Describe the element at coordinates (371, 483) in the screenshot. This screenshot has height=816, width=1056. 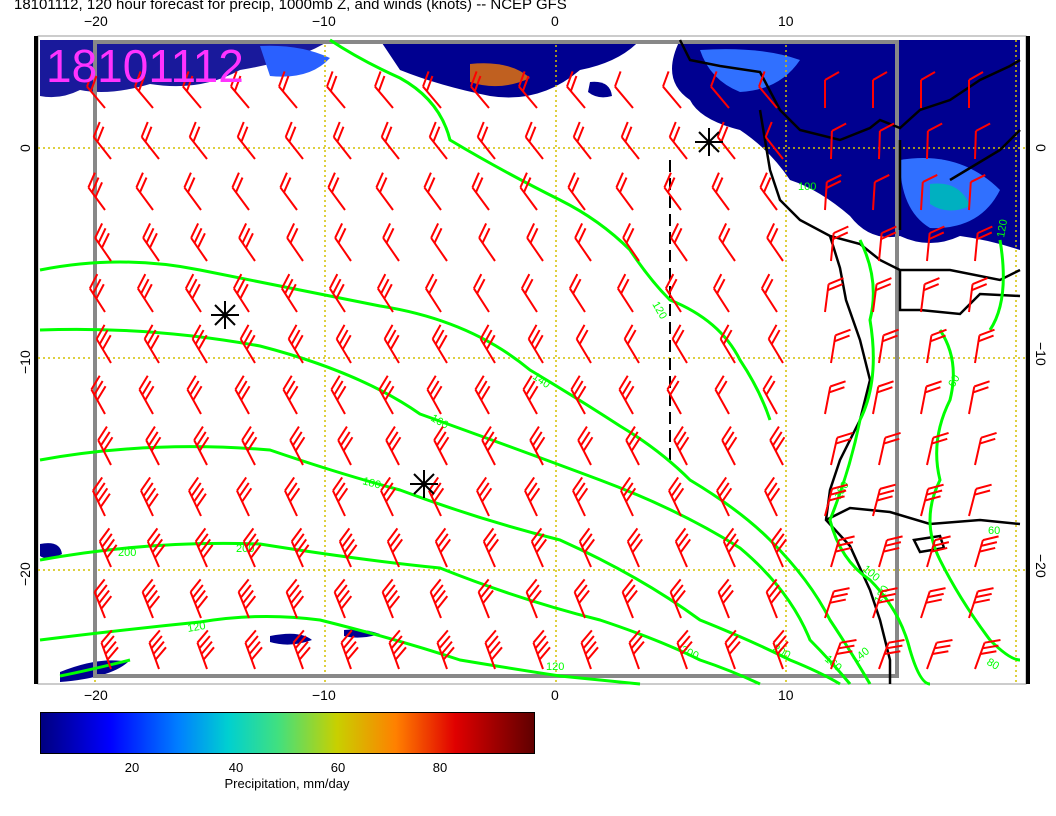
I see `contour-label: 180` at that location.